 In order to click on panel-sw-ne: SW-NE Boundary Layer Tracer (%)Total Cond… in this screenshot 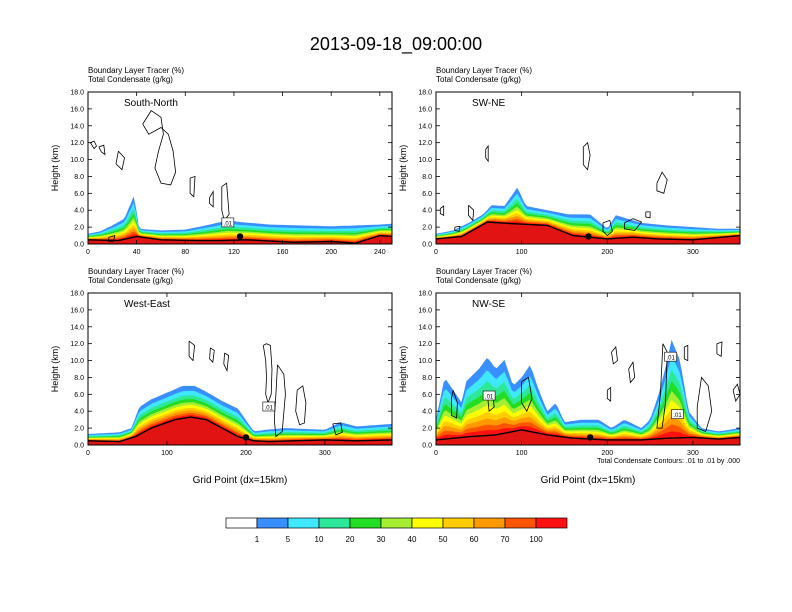, I will do `click(569, 161)`.